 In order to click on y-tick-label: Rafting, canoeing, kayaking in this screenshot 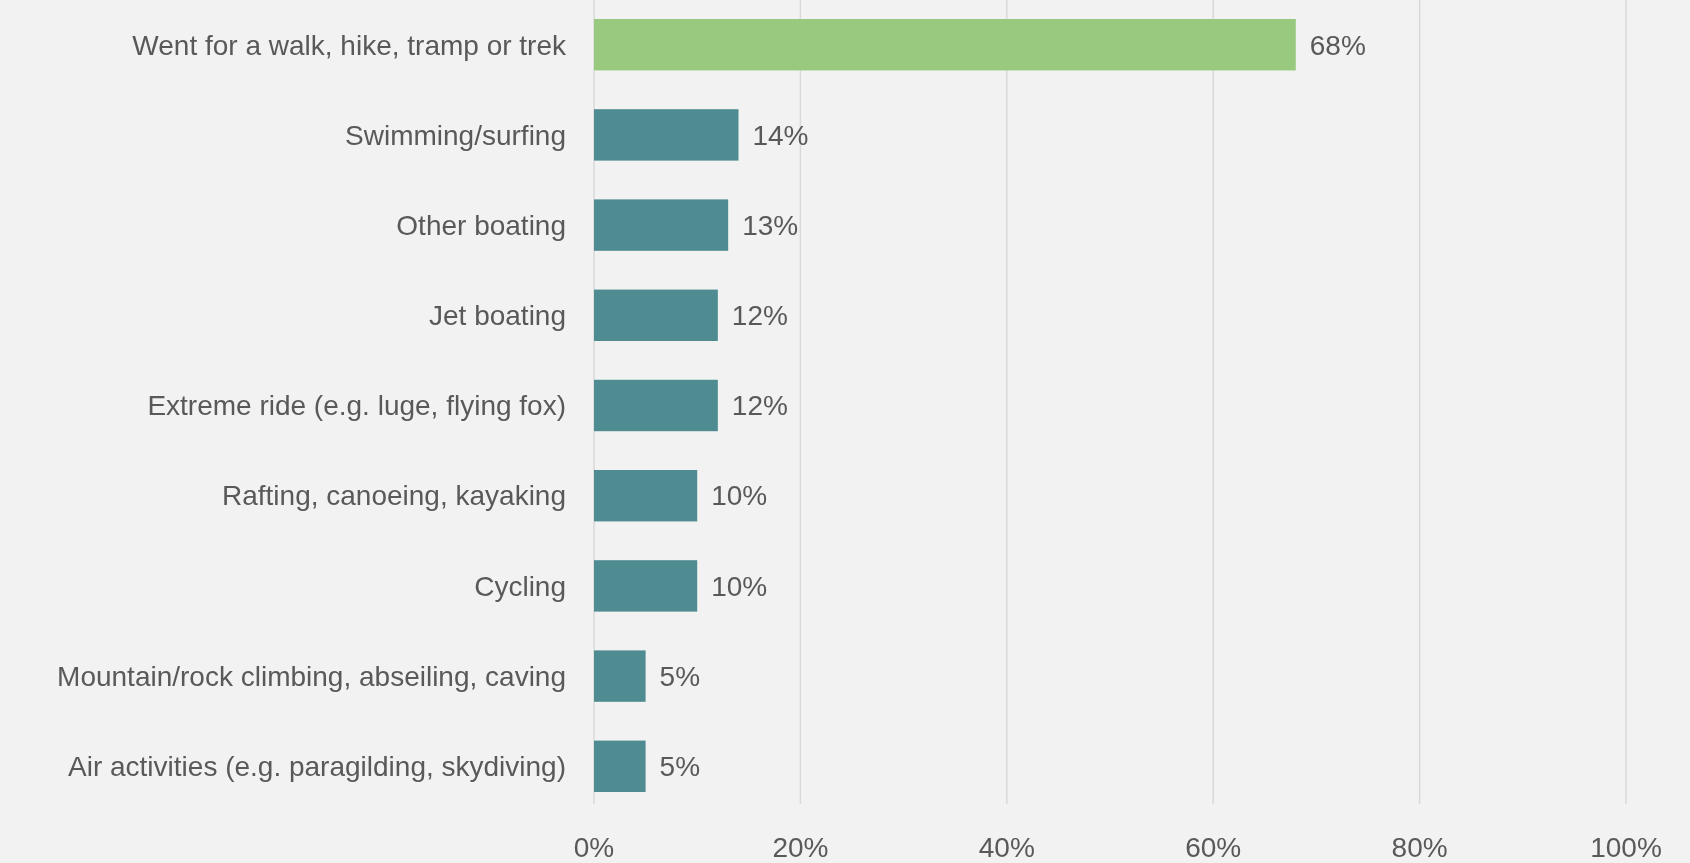, I will do `click(394, 496)`.